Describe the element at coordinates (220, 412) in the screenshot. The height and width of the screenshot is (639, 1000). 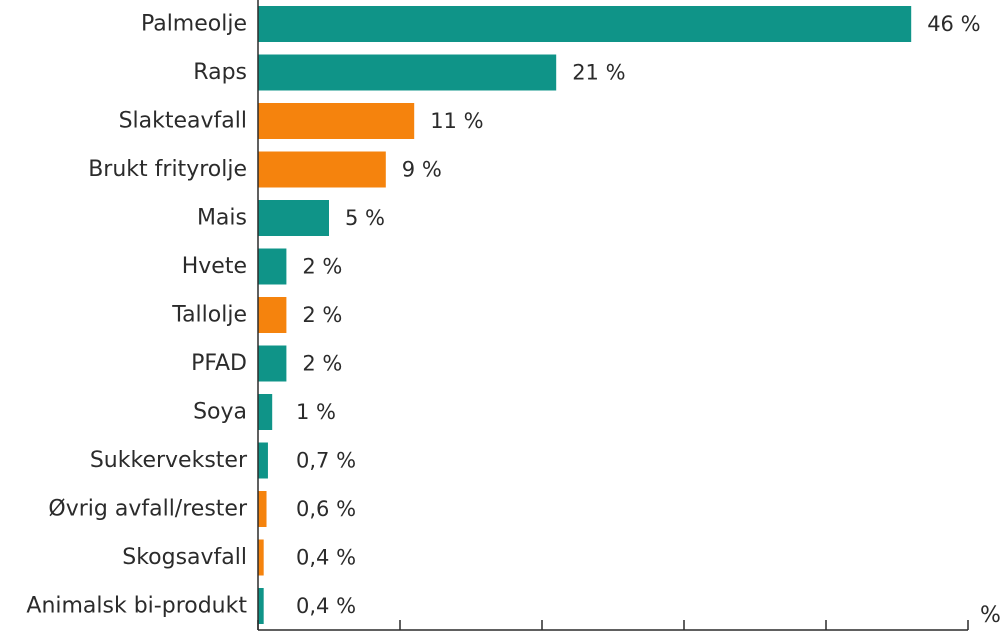
I see `category-label: Soya` at that location.